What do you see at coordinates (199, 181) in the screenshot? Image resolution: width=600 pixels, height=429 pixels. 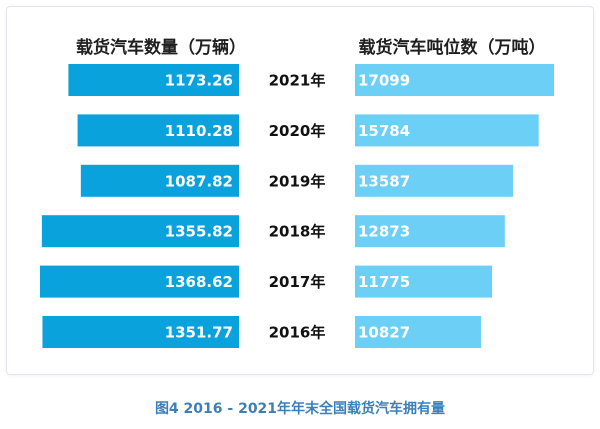 I see `vehicle-count-label: 1087.82` at bounding box center [199, 181].